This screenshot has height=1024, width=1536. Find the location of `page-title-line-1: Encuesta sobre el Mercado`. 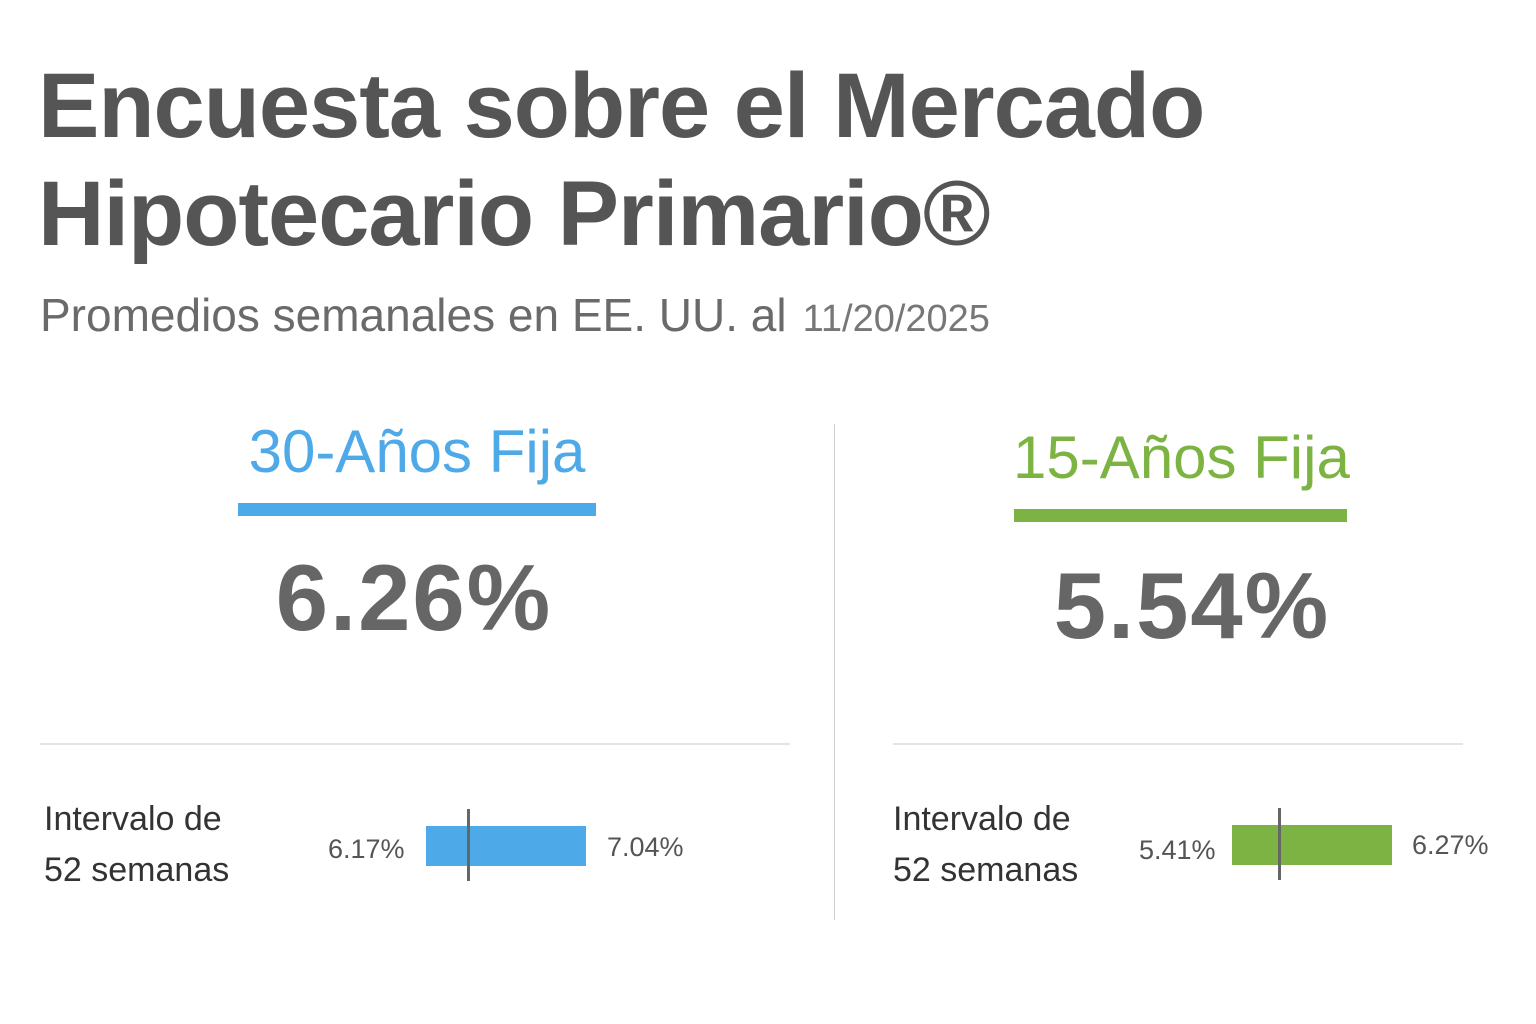

page-title-line-1: Encuesta sobre el Mercado is located at coordinates (621, 106).